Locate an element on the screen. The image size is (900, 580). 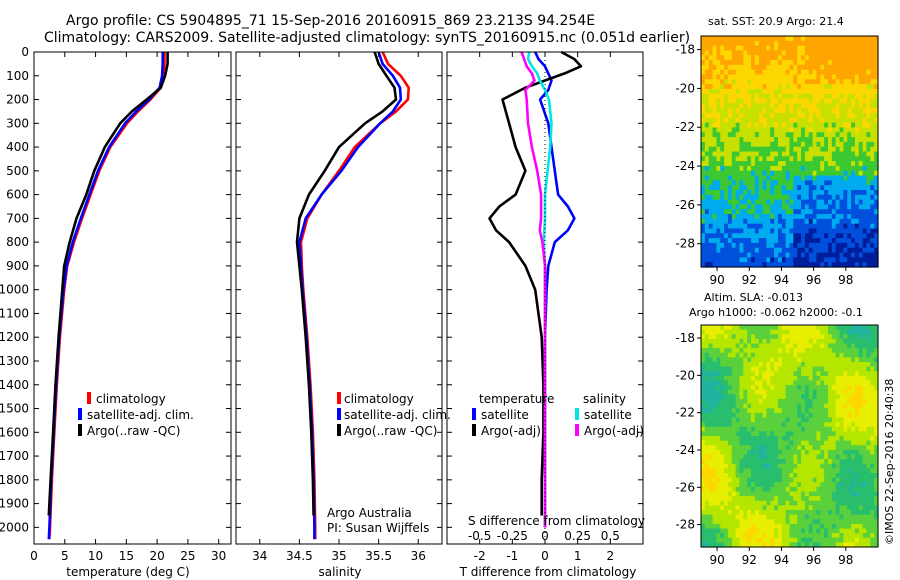
x-tick-label: -1 is located at coordinates (512, 556).